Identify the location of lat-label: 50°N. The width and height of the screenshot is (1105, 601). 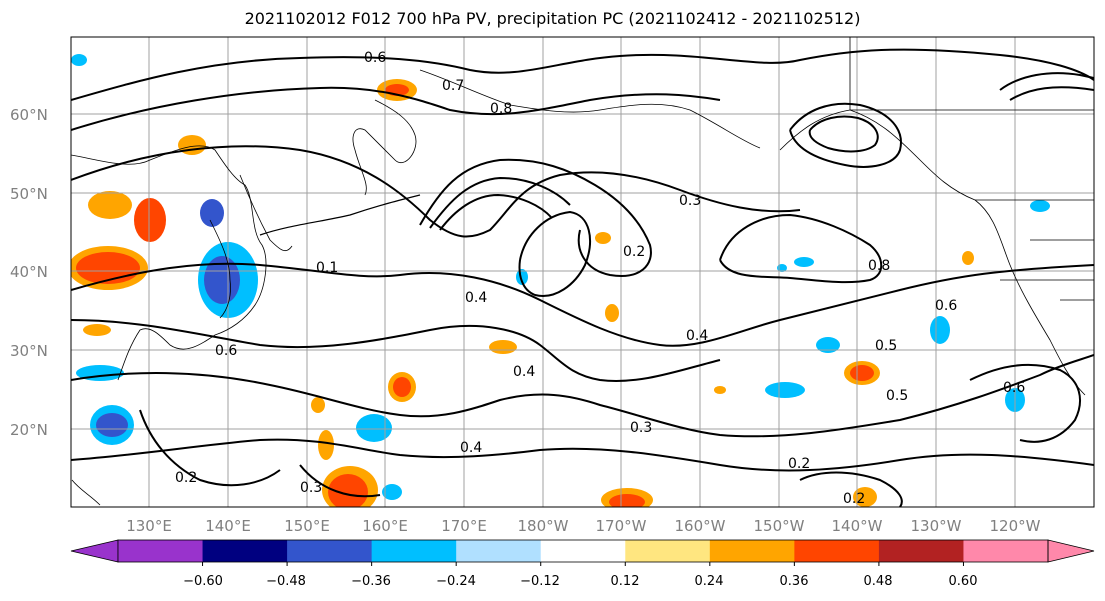
(29, 194).